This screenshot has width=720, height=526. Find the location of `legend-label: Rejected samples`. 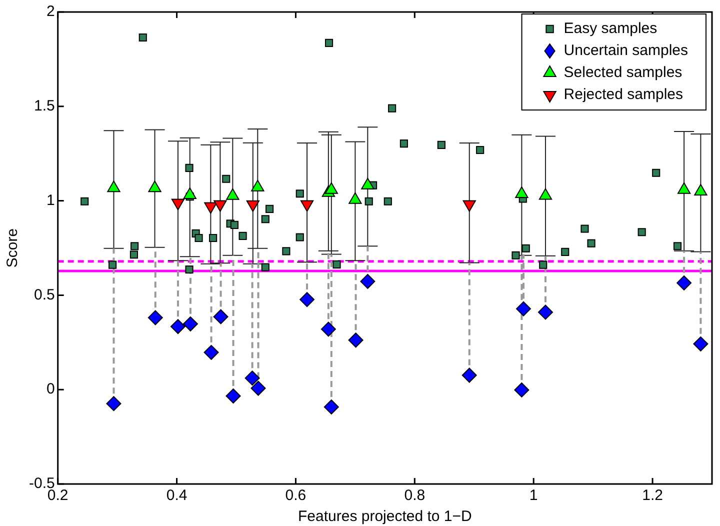

legend-label: Rejected samples is located at coordinates (624, 95).